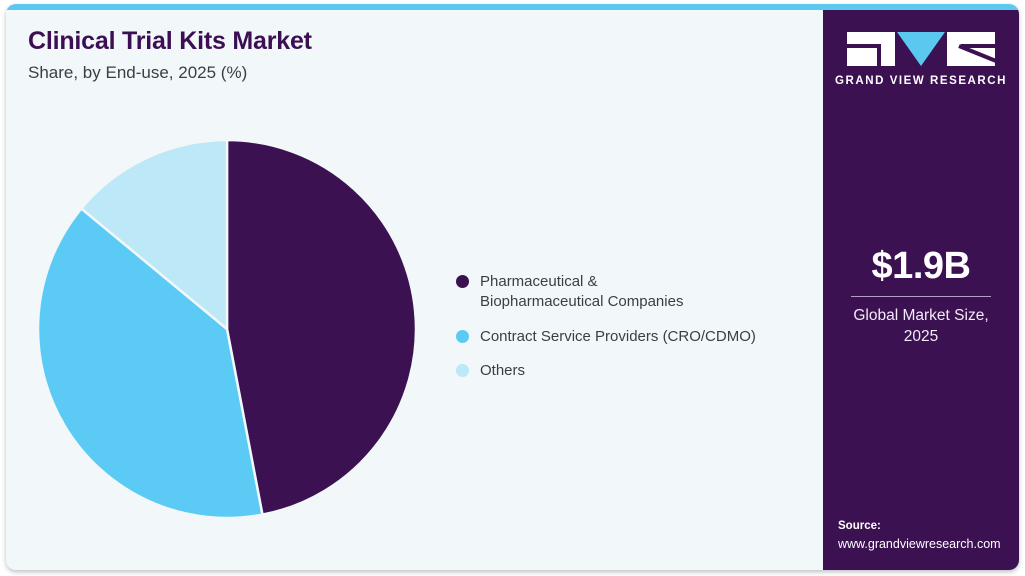 The image size is (1025, 576). Describe the element at coordinates (503, 371) in the screenshot. I see `legend-label-others: Others` at that location.